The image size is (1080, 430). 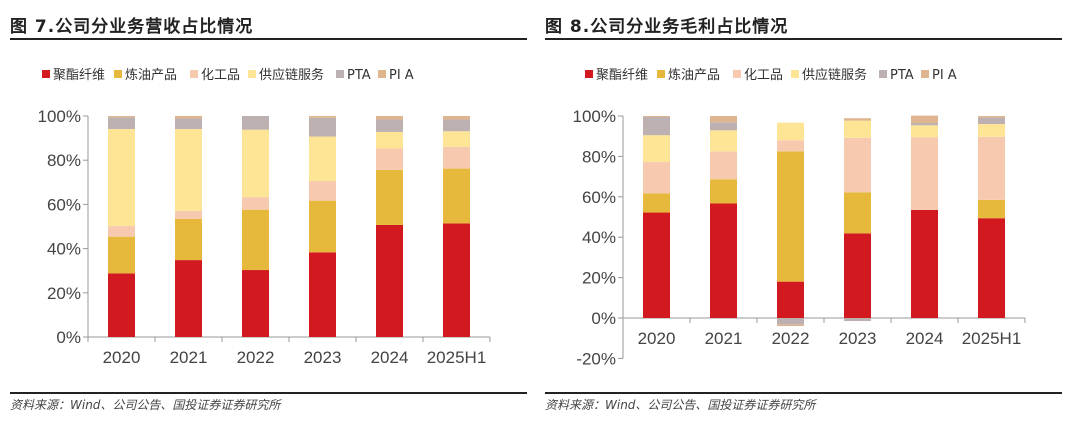 I want to click on x-tick-label: 2020, so click(x=122, y=357).